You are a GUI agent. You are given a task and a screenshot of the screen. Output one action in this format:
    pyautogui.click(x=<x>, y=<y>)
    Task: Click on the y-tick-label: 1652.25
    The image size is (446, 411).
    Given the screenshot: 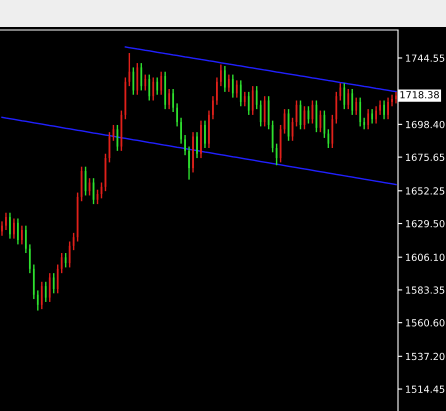 What is the action you would take?
    pyautogui.click(x=425, y=191)
    